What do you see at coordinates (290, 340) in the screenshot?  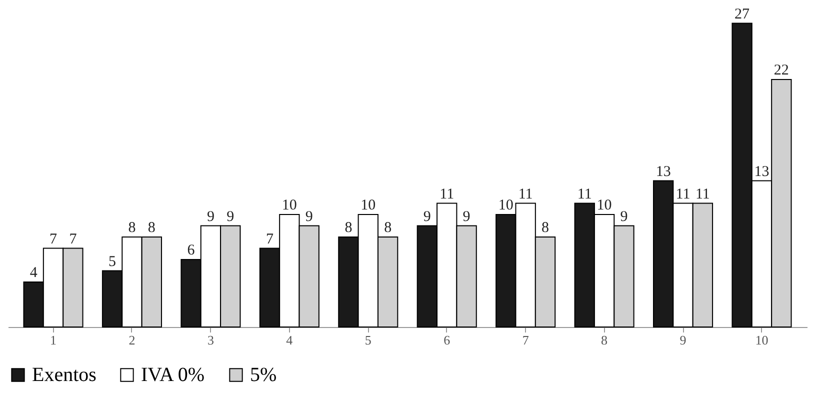 I see `x-tick-label: 4` at bounding box center [290, 340].